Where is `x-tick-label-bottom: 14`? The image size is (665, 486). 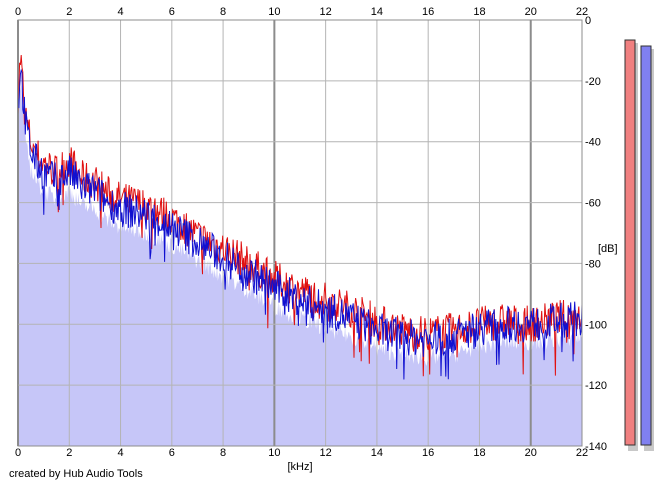 x-tick-label-bottom: 14 is located at coordinates (377, 453).